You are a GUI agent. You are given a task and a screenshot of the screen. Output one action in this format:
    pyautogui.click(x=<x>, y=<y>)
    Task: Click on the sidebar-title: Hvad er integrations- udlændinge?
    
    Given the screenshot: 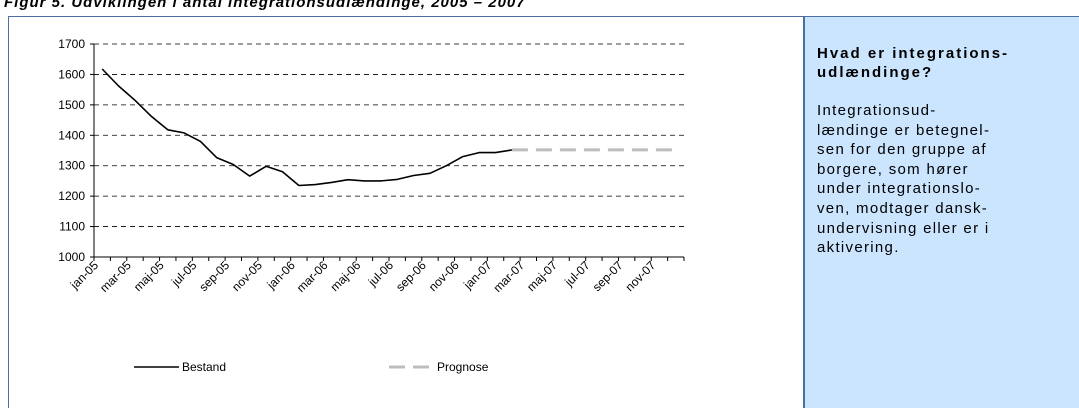 What is the action you would take?
    pyautogui.click(x=943, y=63)
    